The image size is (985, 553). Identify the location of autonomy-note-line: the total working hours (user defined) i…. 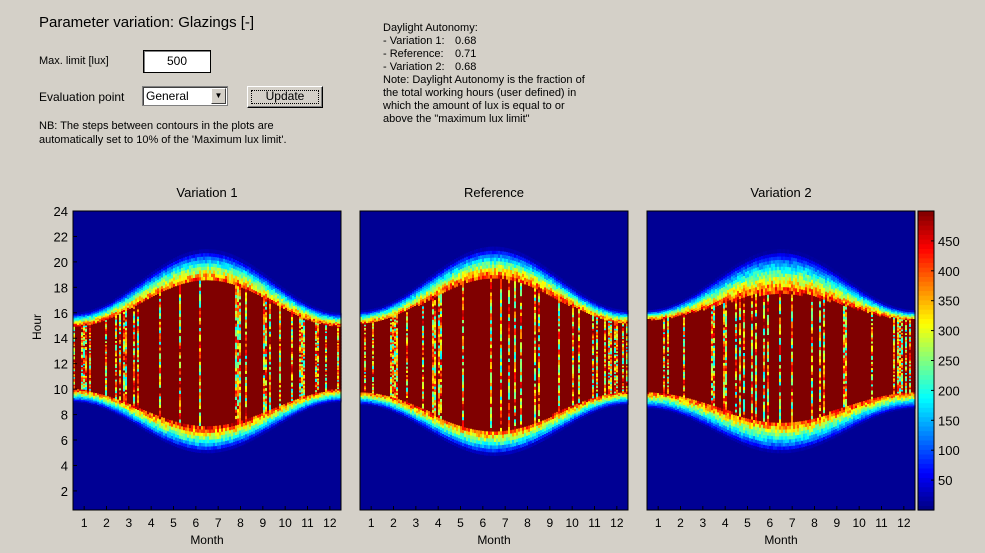
(484, 93).